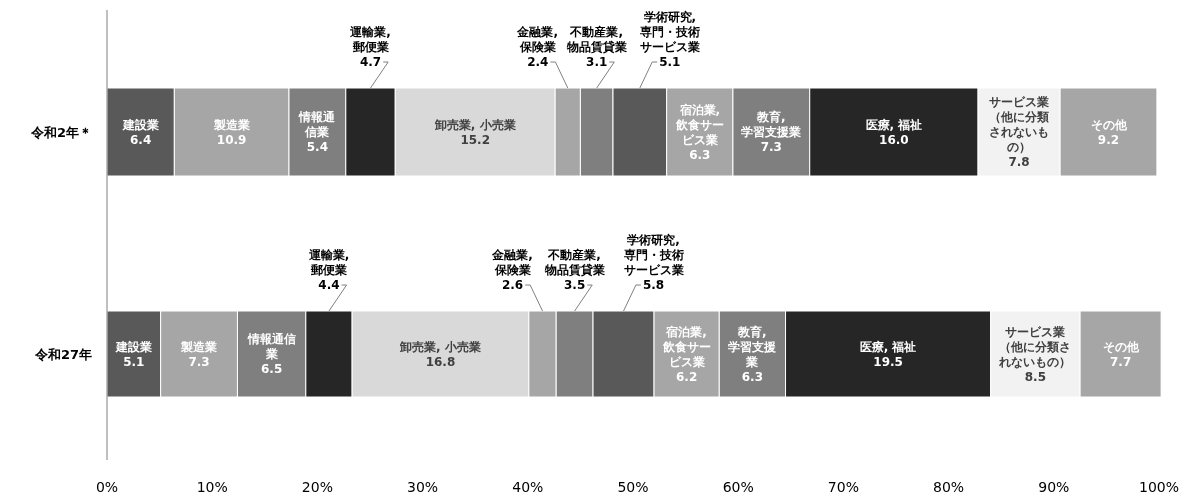 The height and width of the screenshot is (497, 1185). What do you see at coordinates (949, 487) in the screenshot?
I see `x-tick-label: 80%` at bounding box center [949, 487].